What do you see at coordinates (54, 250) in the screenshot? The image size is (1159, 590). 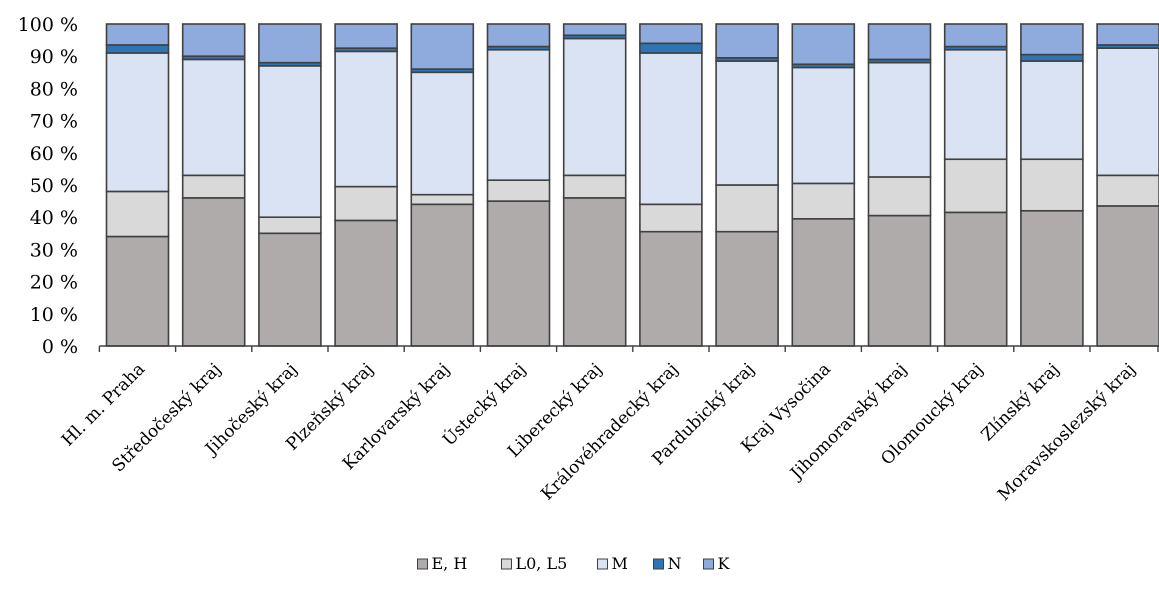 I see `y-tick-label: 30 %` at bounding box center [54, 250].